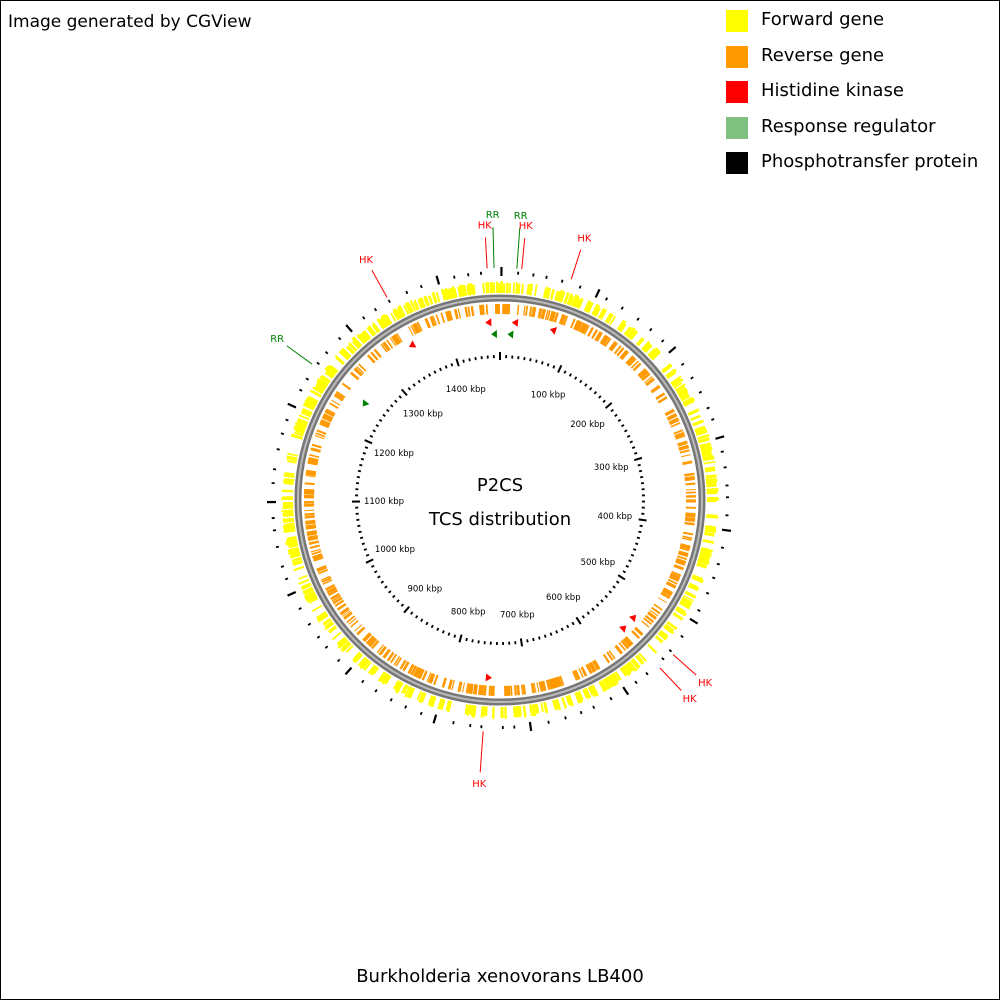 Image resolution: width=1000 pixels, height=1000 pixels. I want to click on legend-label-forward-gene: Forward gene, so click(823, 19).